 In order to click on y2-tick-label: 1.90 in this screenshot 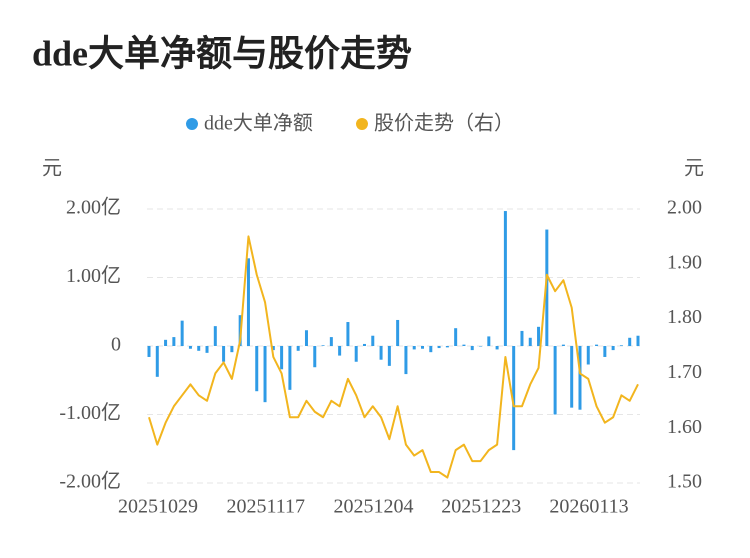, I will do `click(684, 262)`.